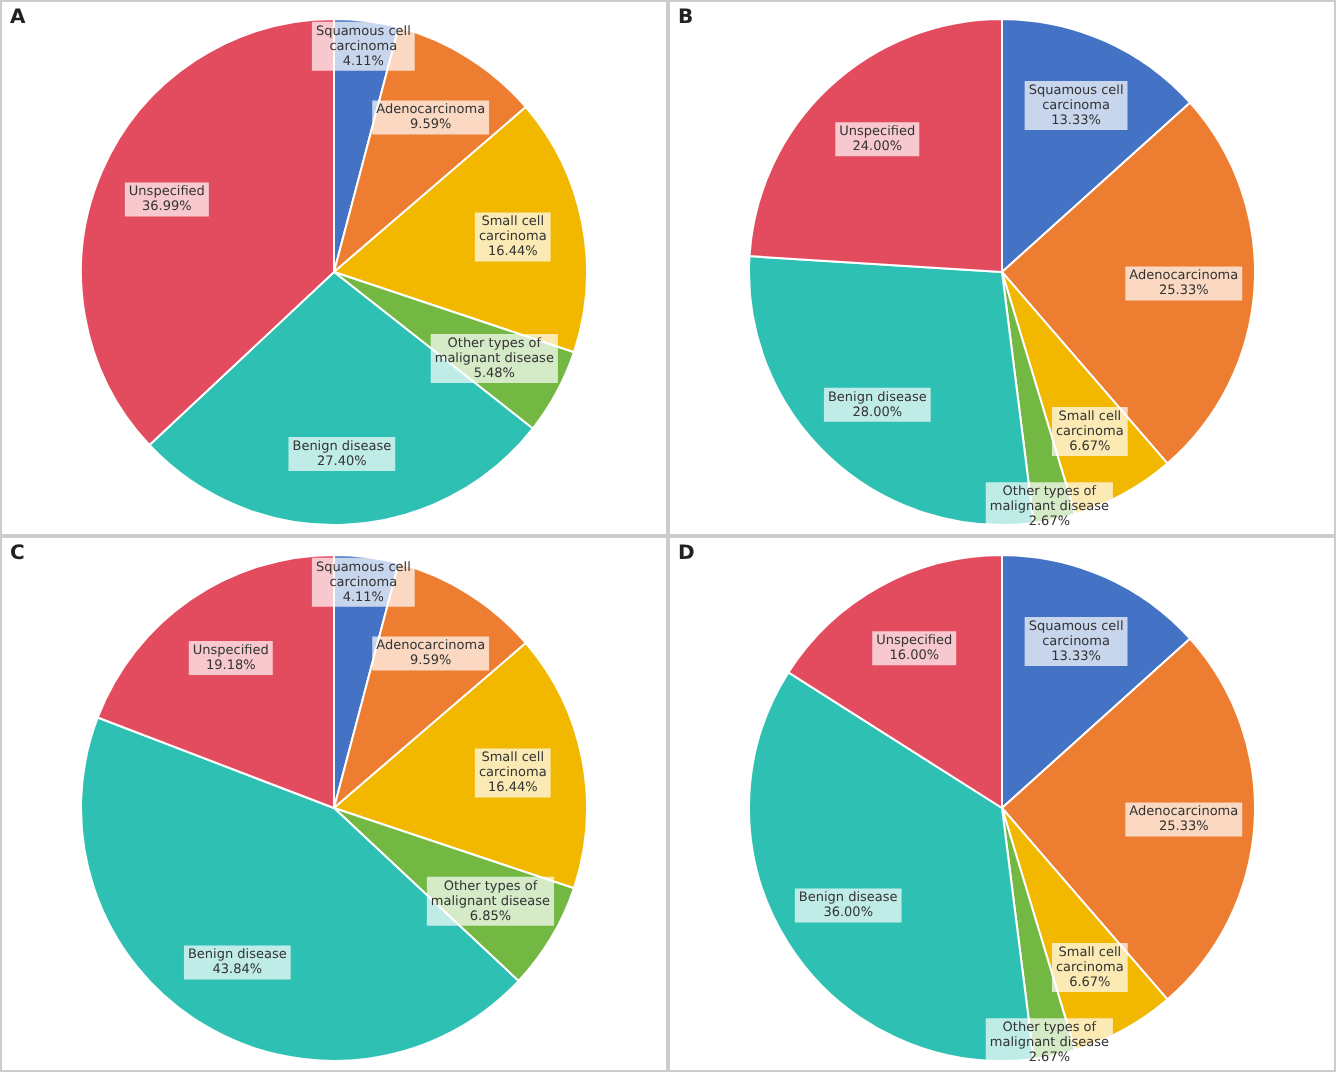 The width and height of the screenshot is (1338, 1074). What do you see at coordinates (18, 18) in the screenshot?
I see `chart-title: A` at bounding box center [18, 18].